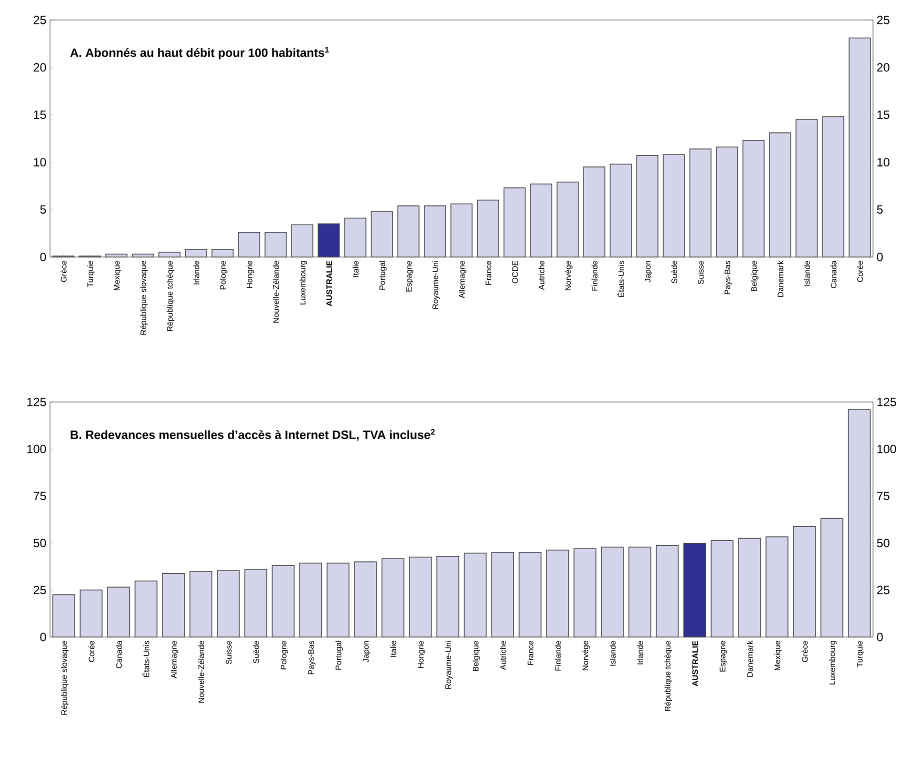 This screenshot has height=776, width=915. I want to click on y-tick-label: 0, so click(43, 257).